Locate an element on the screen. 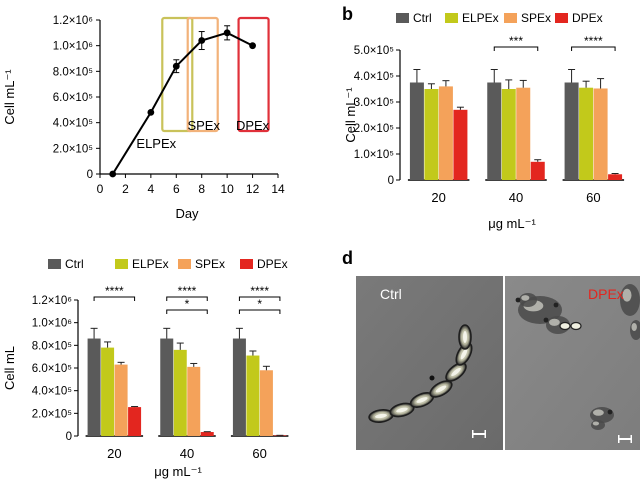  c-y-tick-label: 8.0×10⁵ is located at coordinates (52, 346).